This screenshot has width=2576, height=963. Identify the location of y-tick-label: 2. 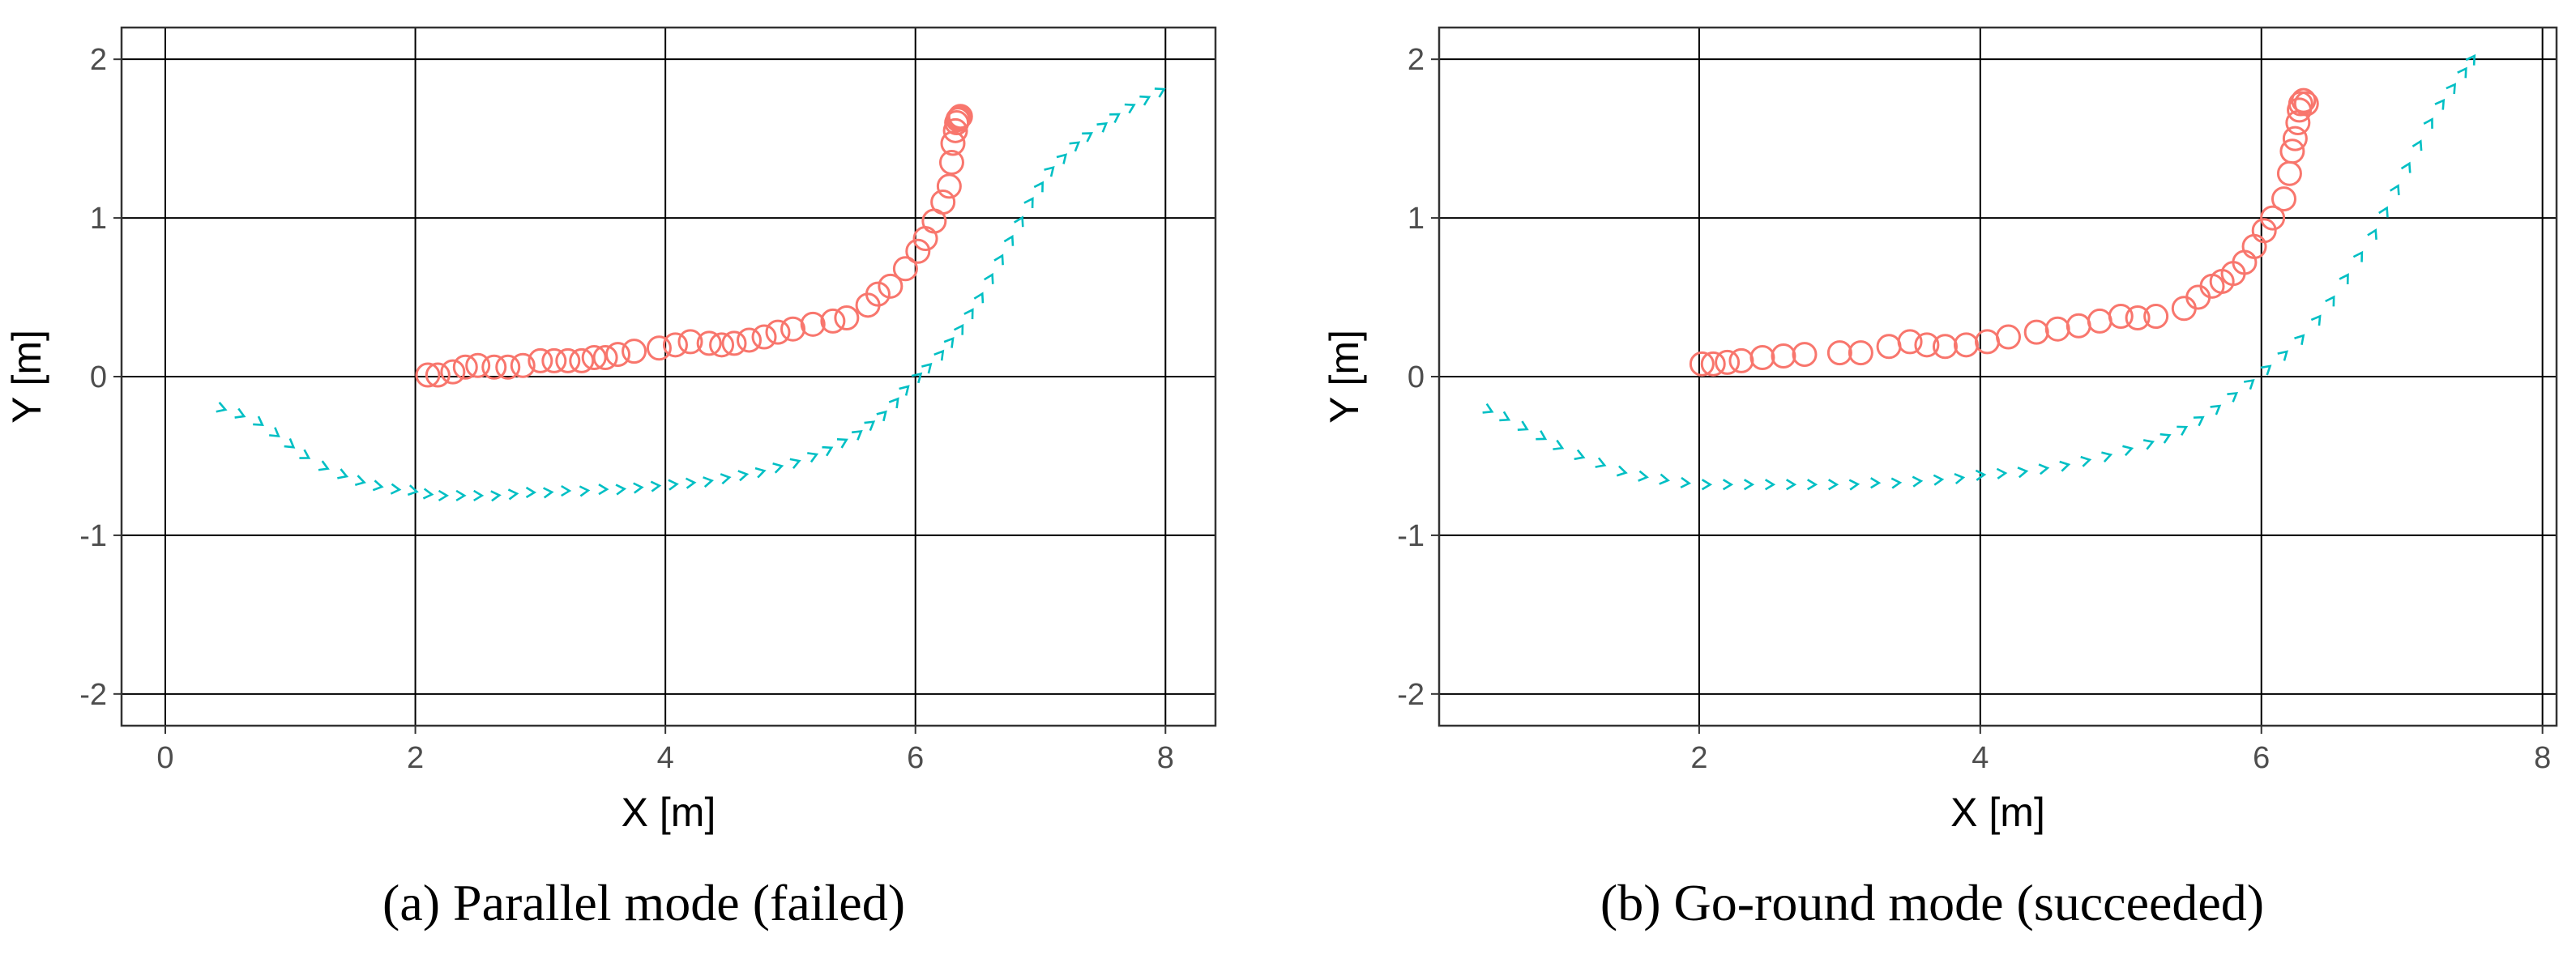
(1416, 60).